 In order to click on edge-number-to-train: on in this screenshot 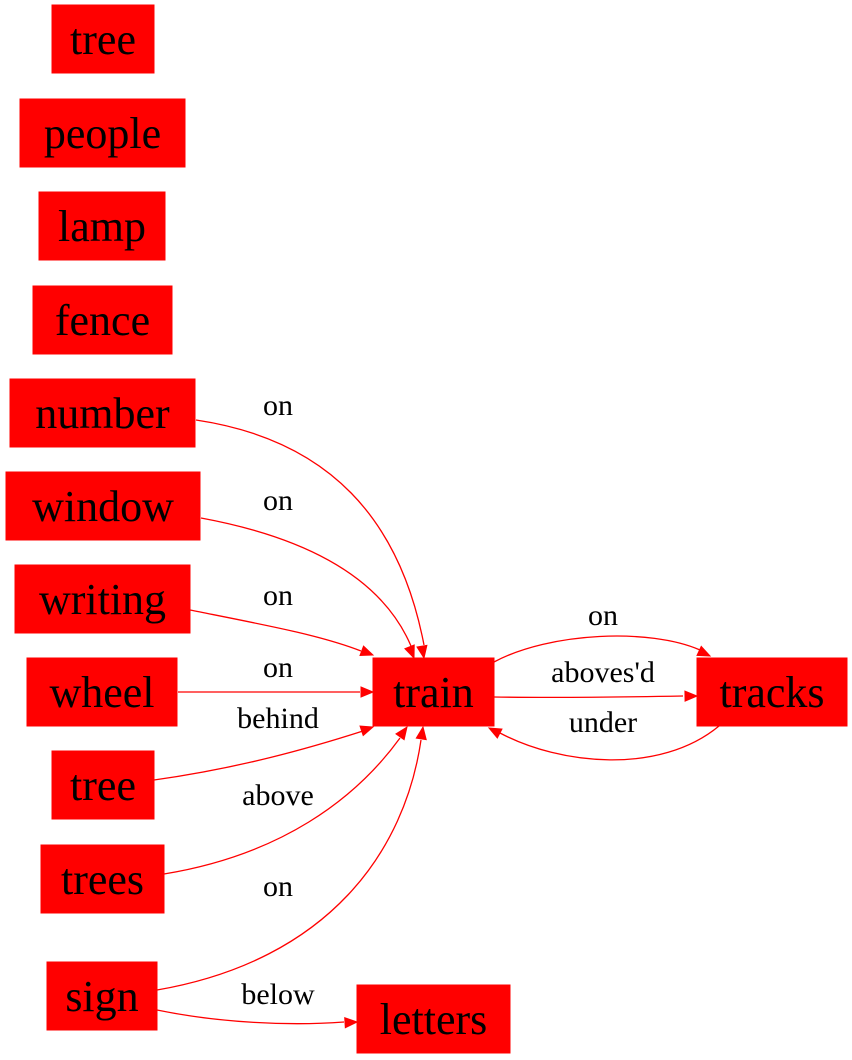, I will do `click(311, 524)`.